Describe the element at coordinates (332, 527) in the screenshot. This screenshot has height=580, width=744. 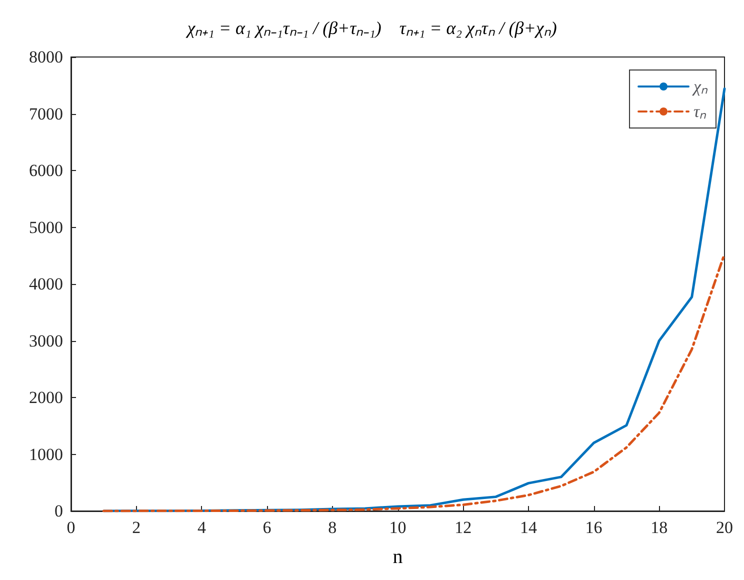
I see `x-tick-label: 8` at that location.